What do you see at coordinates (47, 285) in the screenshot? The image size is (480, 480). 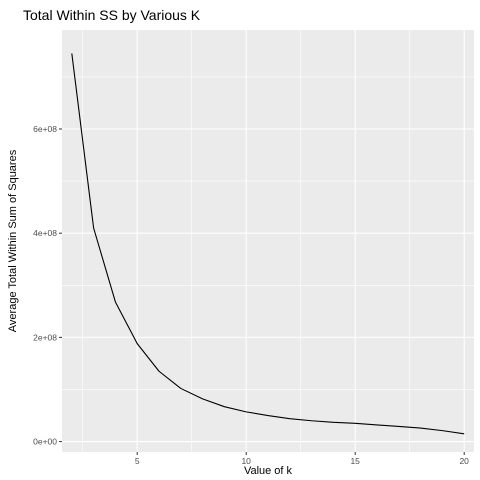 I see `y-axis: 0e+00 2e+08 4e+08 6e+08` at bounding box center [47, 285].